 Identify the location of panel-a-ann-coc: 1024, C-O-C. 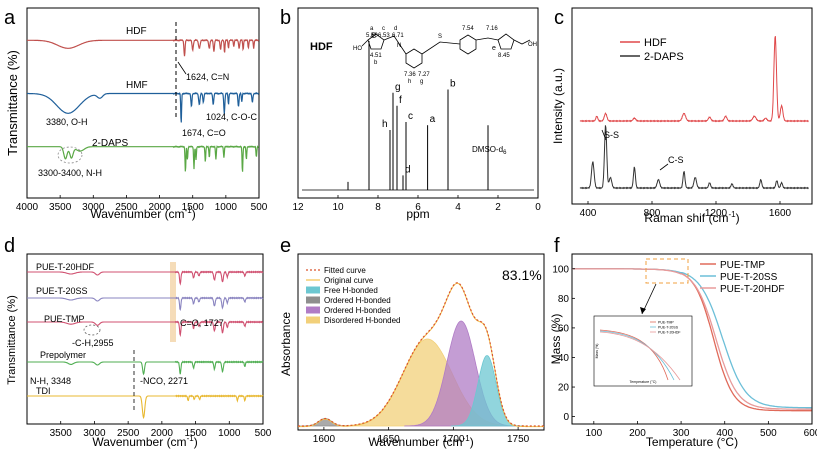
(232, 117).